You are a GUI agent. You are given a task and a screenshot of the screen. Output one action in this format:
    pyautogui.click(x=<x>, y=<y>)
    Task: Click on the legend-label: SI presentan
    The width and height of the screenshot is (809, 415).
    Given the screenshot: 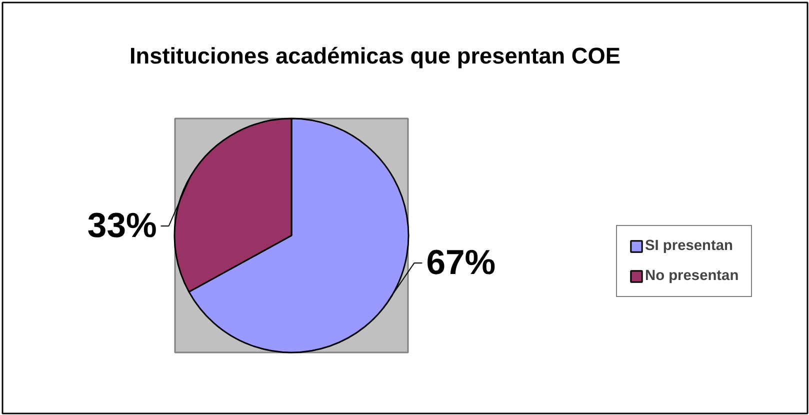 What is the action you would take?
    pyautogui.click(x=689, y=246)
    